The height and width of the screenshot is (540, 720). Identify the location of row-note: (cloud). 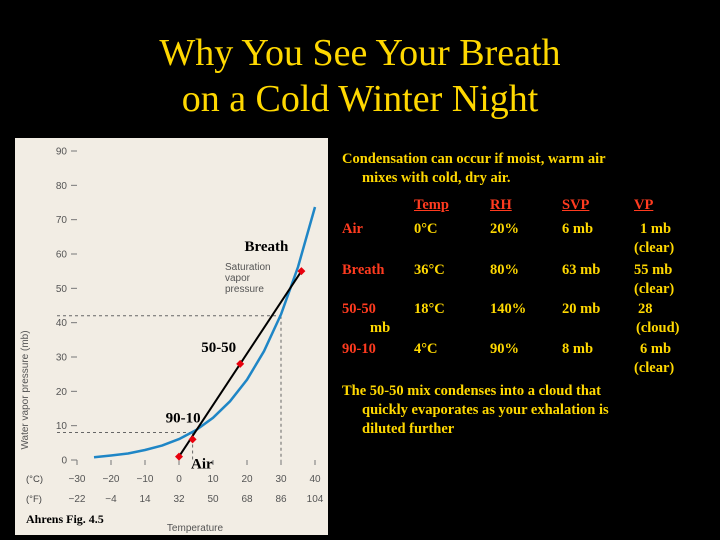
(658, 328).